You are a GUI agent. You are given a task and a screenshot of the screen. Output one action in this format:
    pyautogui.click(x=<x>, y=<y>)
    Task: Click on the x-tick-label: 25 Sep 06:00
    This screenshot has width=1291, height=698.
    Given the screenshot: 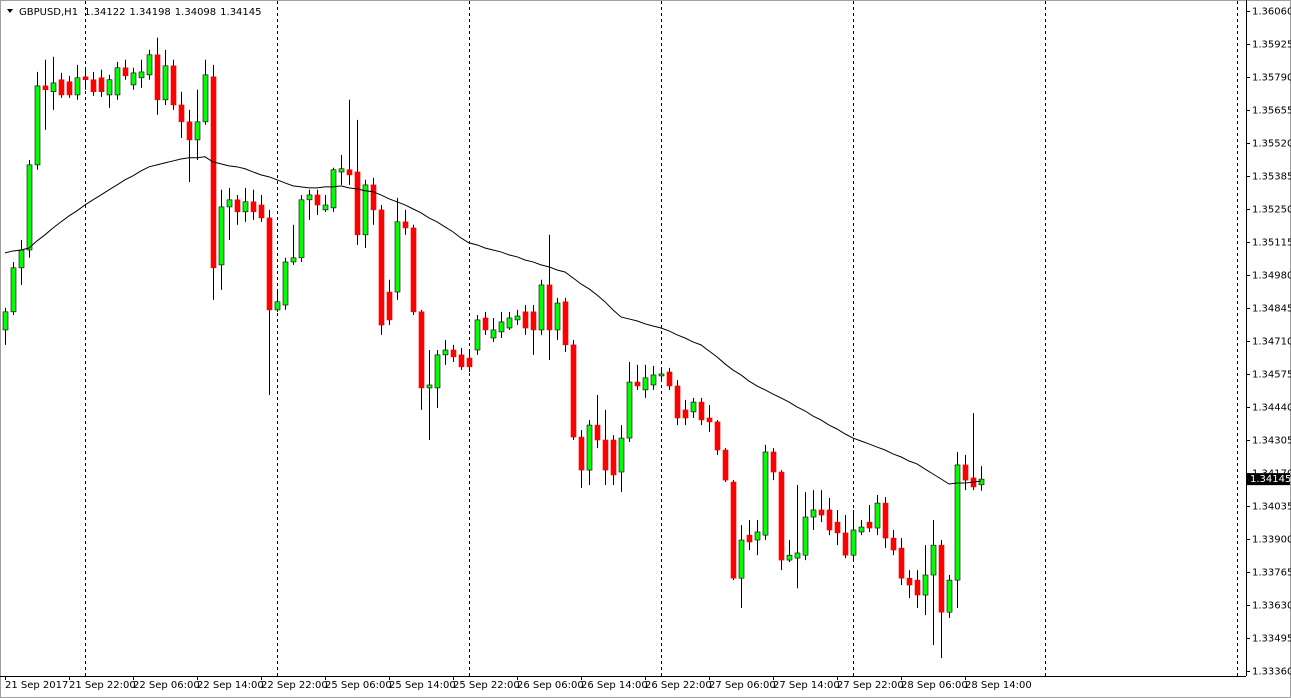 What is the action you would take?
    pyautogui.click(x=358, y=685)
    